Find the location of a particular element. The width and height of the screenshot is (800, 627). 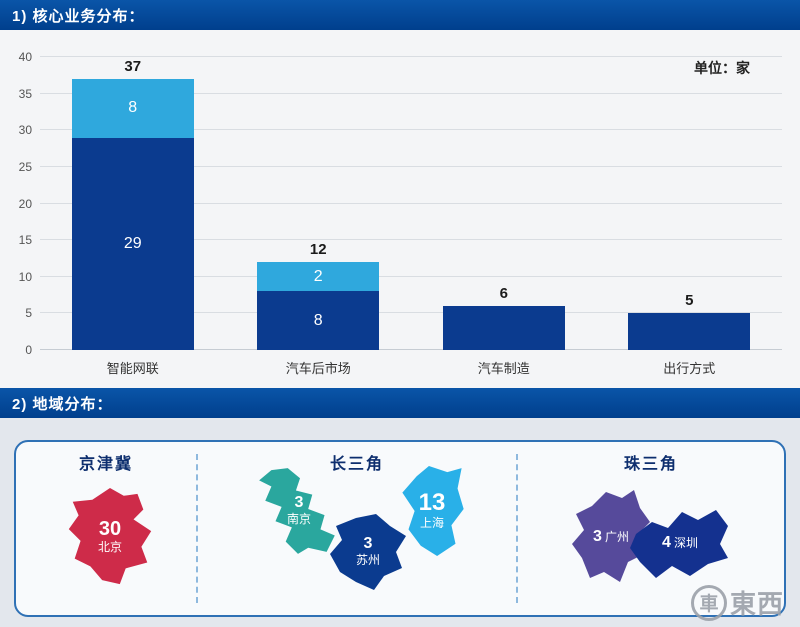

y-tick-label: 10 is located at coordinates (25, 276).